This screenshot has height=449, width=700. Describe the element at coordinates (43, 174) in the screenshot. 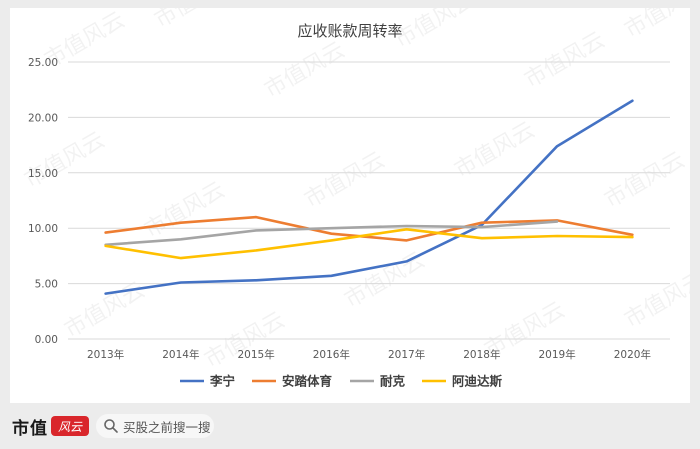

I see `y-tick-label: 15.00` at that location.